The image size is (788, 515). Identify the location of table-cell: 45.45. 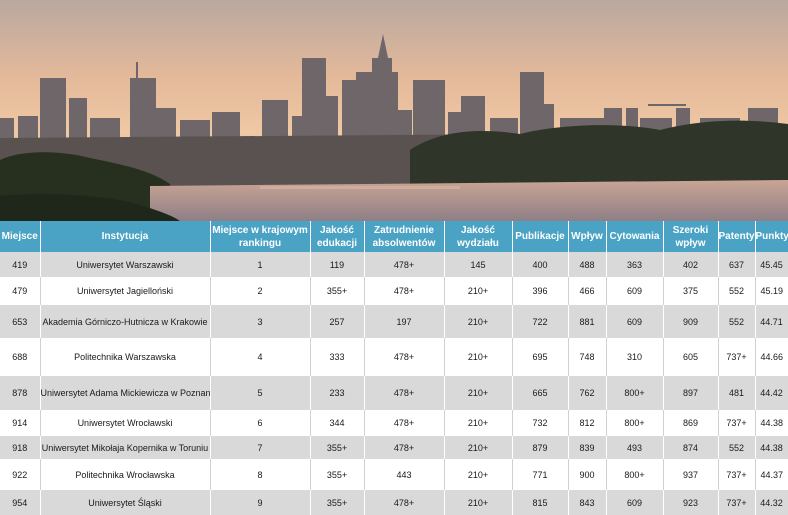
(771, 264).